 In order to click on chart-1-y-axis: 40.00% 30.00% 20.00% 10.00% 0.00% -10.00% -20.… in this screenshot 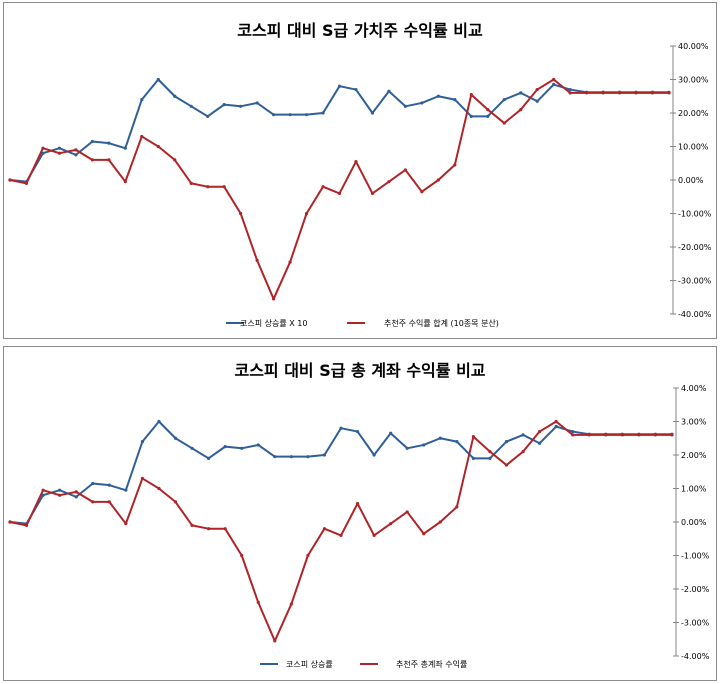, I will do `click(691, 180)`.